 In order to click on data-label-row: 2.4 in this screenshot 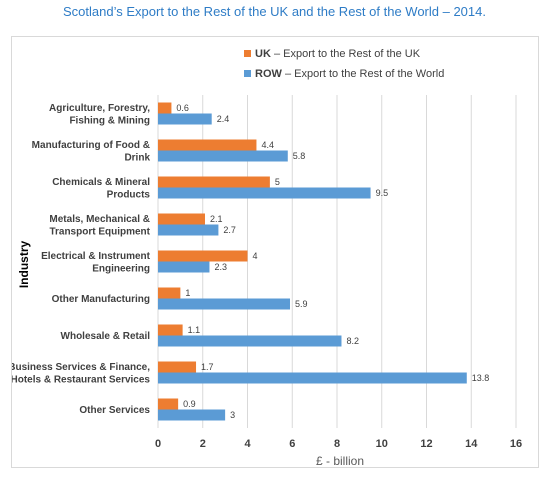, I will do `click(223, 119)`.